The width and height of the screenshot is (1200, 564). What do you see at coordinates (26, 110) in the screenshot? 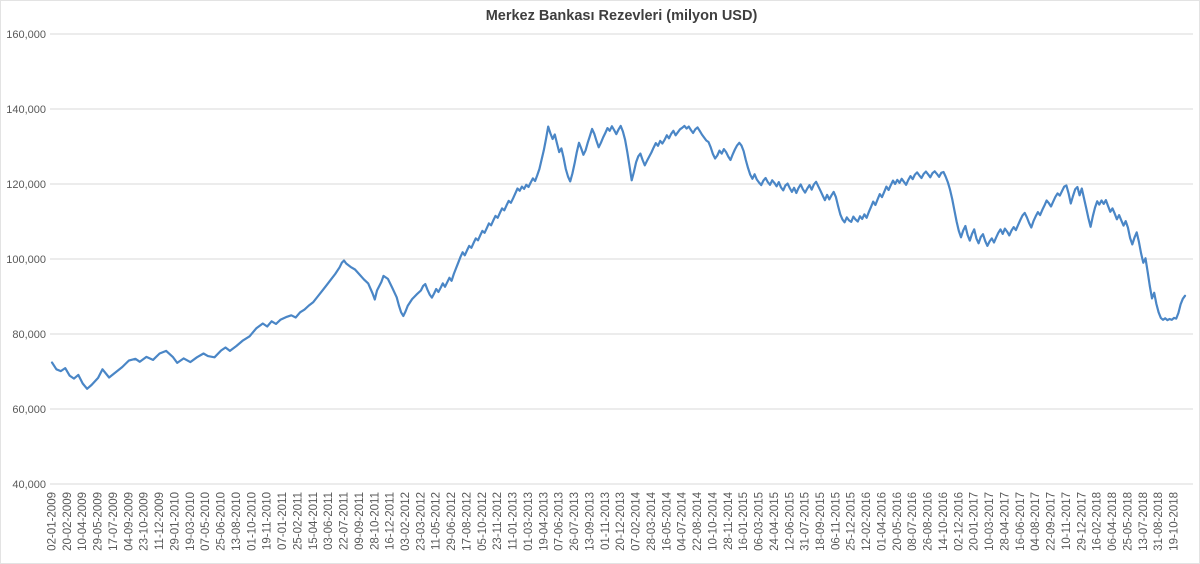
I see `y-axis-tick-label: 140,000` at bounding box center [26, 110].